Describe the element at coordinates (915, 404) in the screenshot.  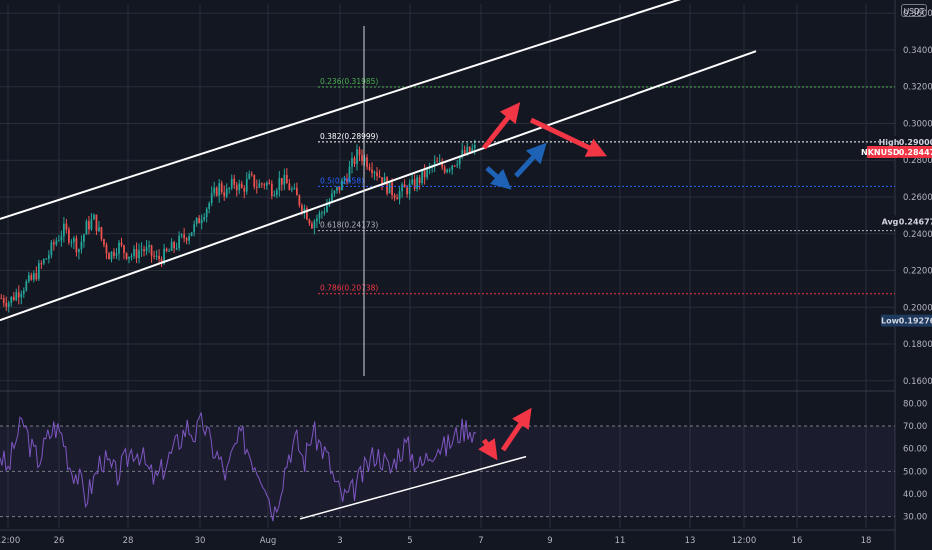
I see `rsi-tick-label: 80.00` at that location.